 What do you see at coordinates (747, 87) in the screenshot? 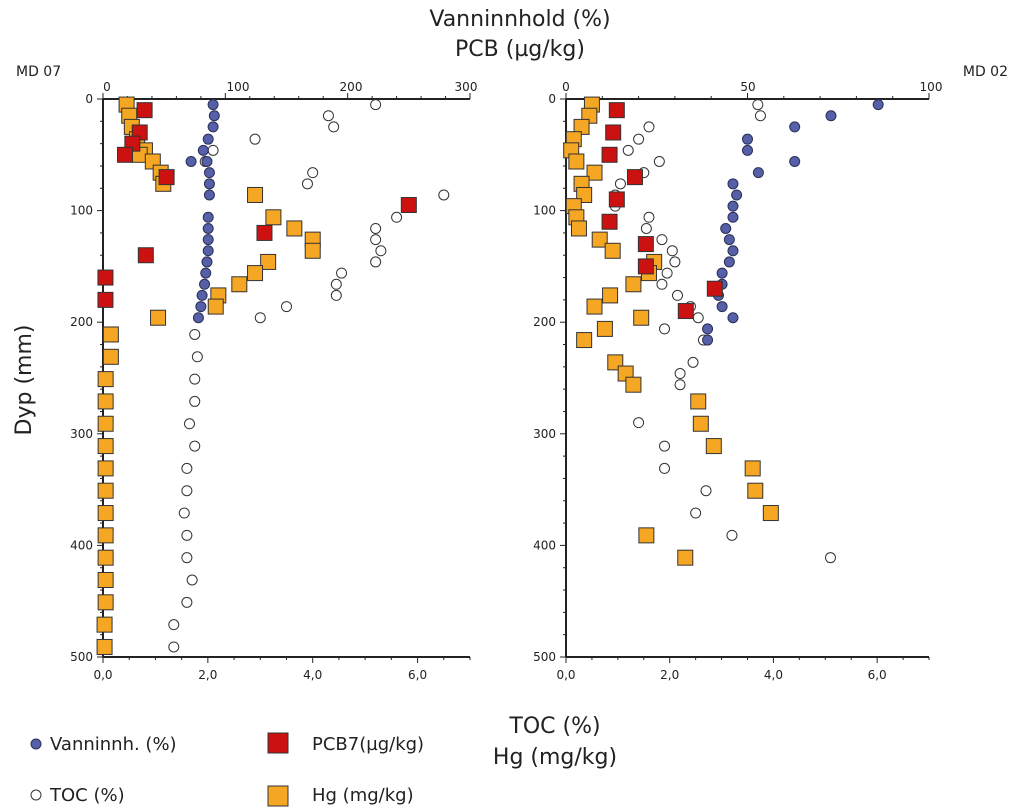
I see `top-tick-label: 50` at bounding box center [747, 87].